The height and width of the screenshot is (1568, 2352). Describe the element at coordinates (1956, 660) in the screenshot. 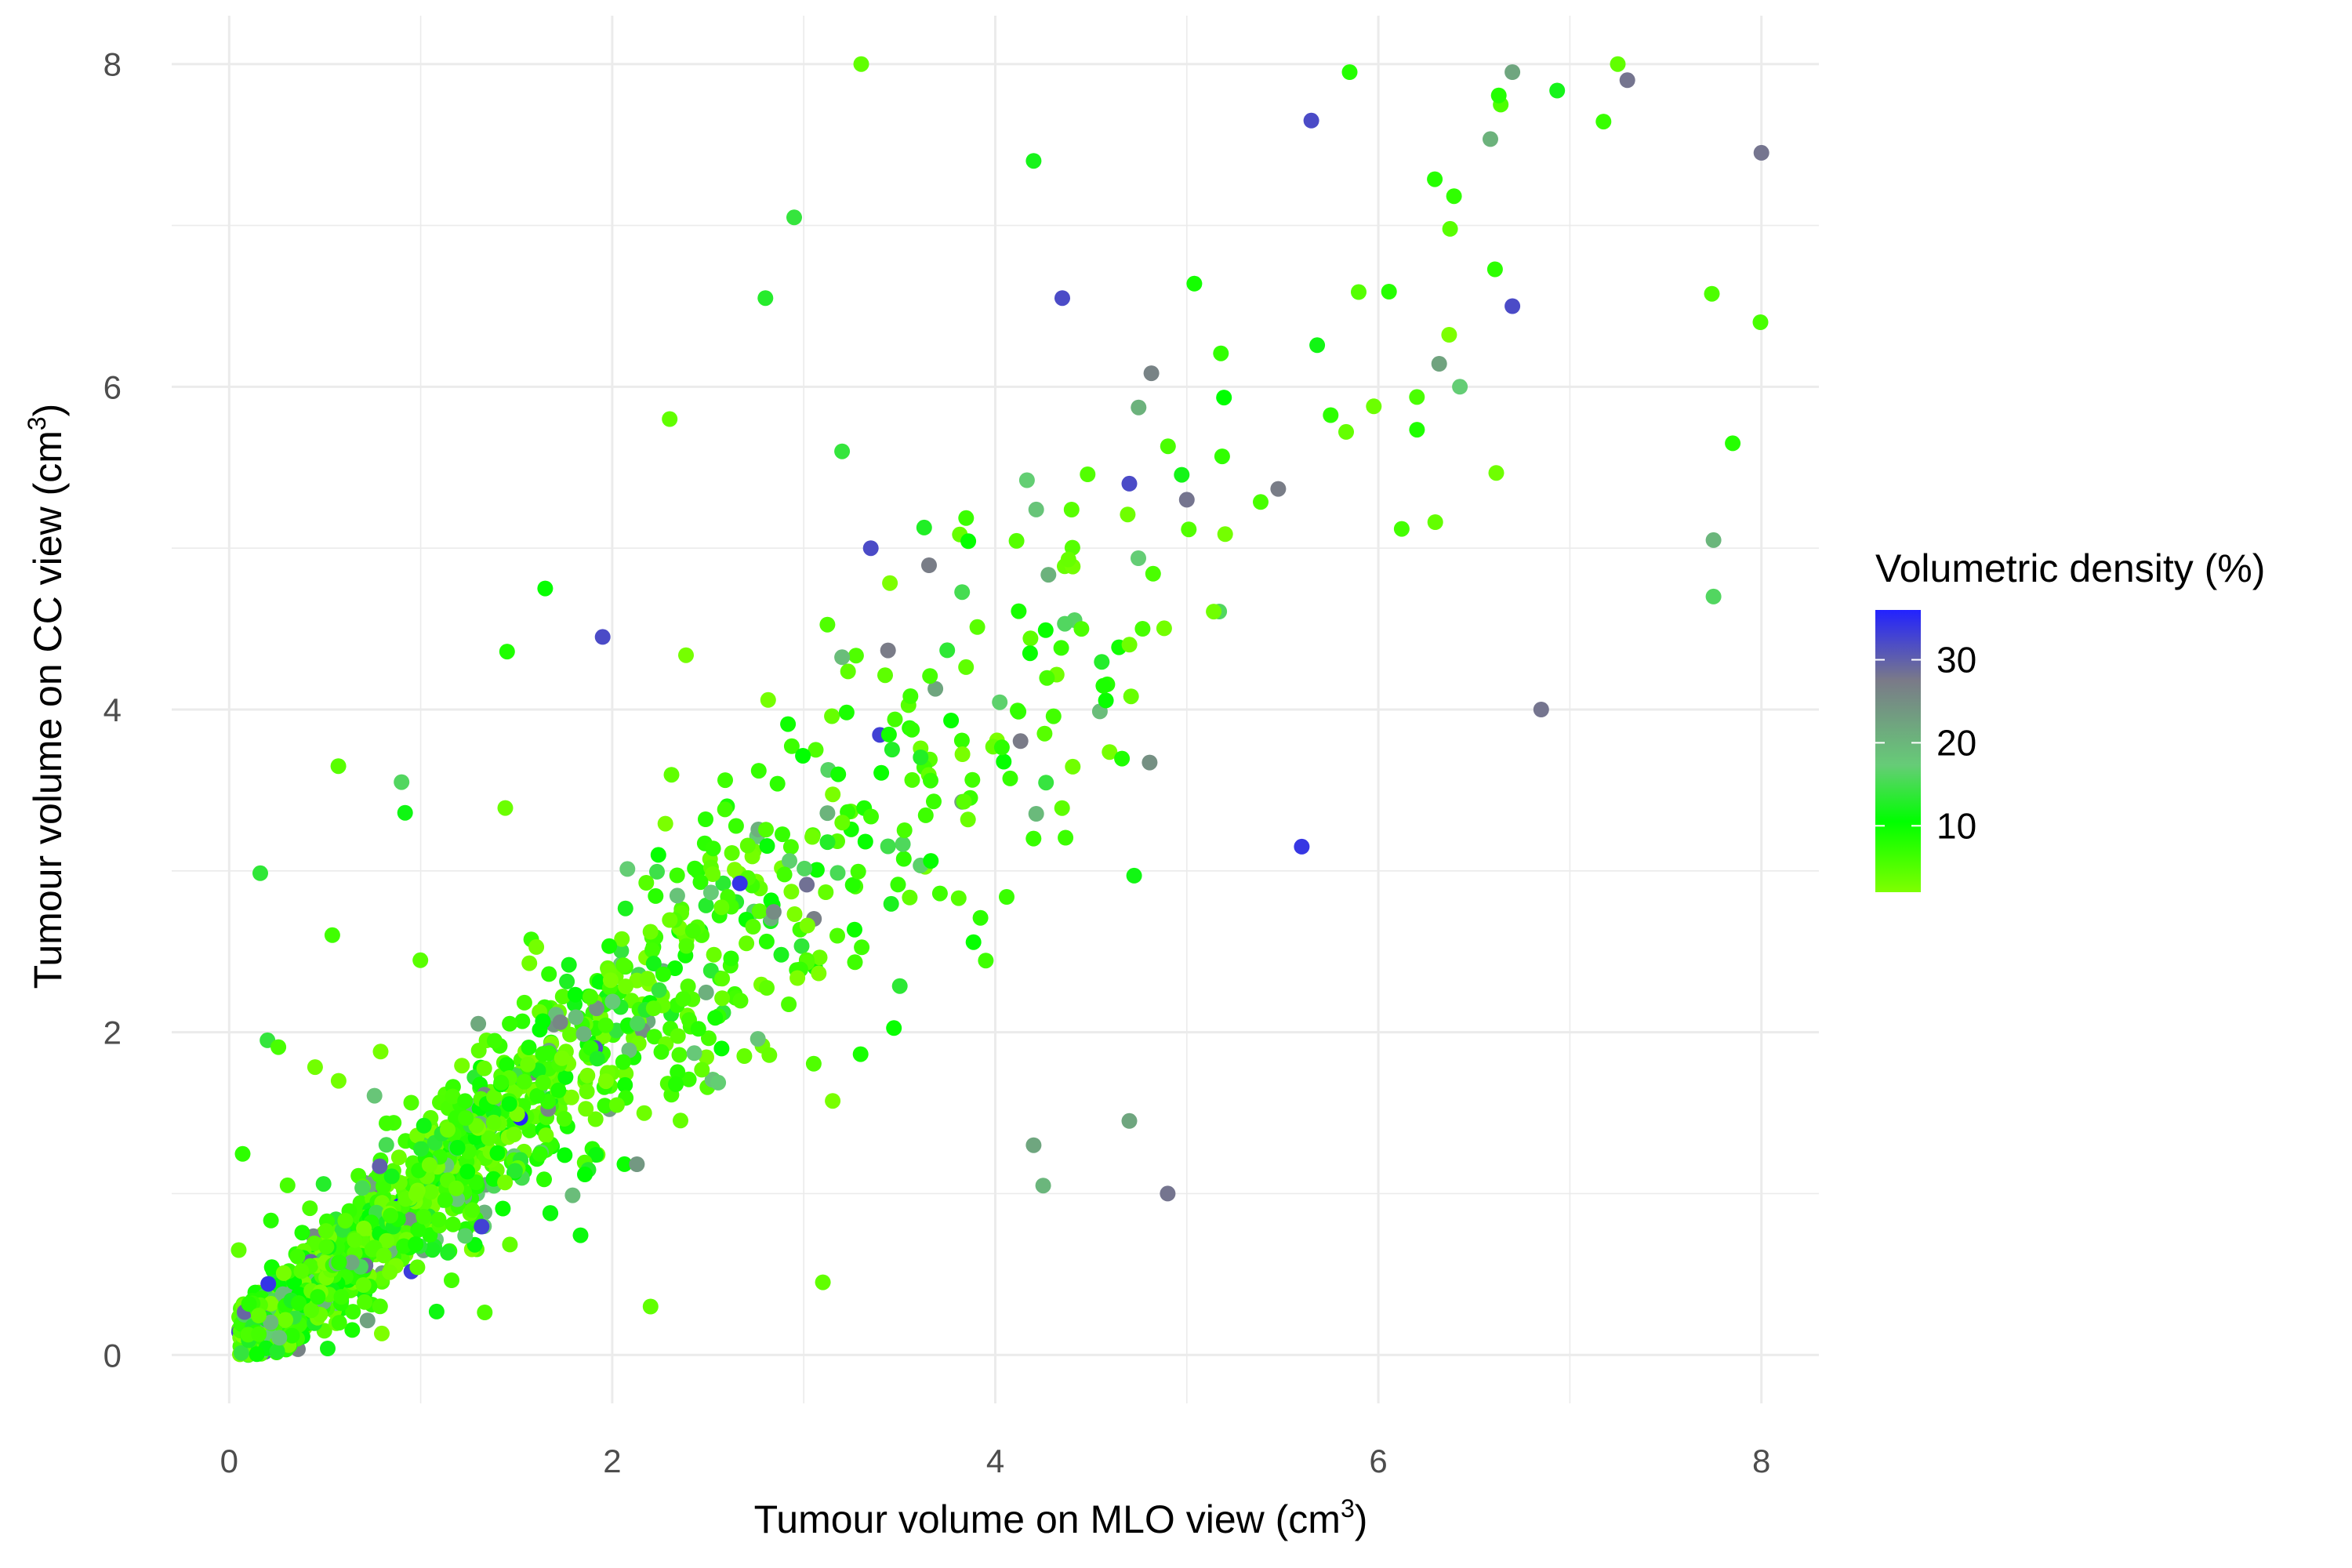

I see `legend-tick-label: 30` at that location.